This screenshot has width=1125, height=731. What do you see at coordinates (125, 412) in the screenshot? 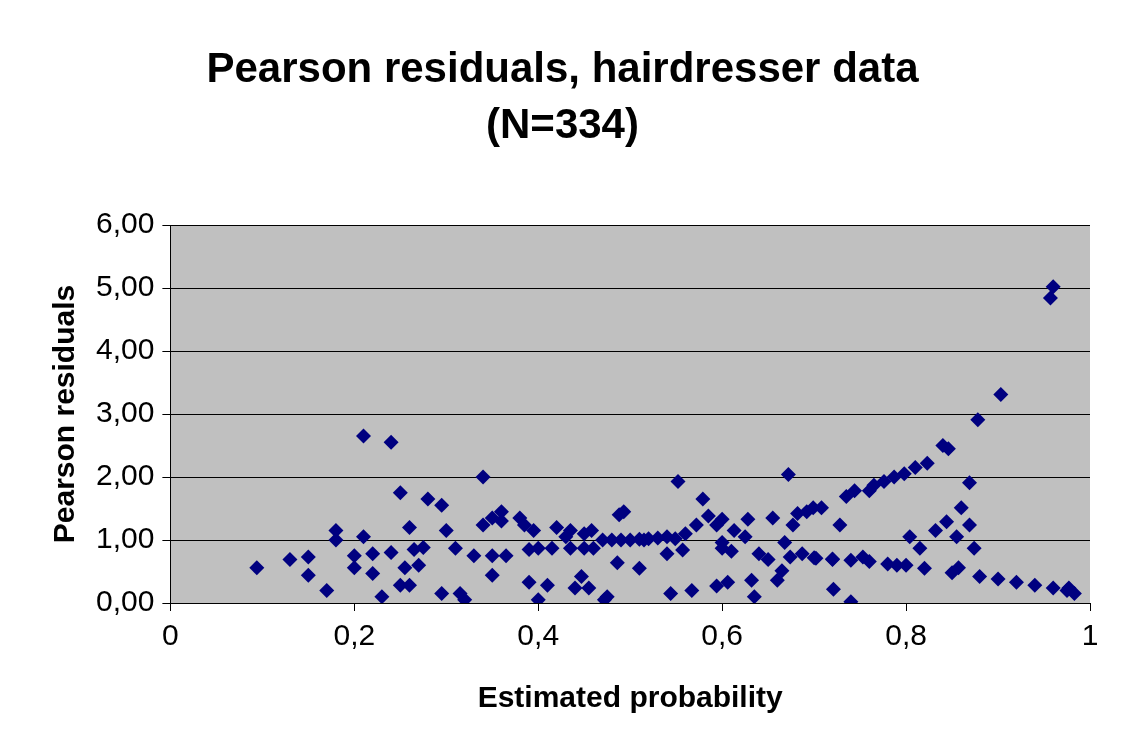
I see `y-tick-label: 3,00` at bounding box center [125, 412].